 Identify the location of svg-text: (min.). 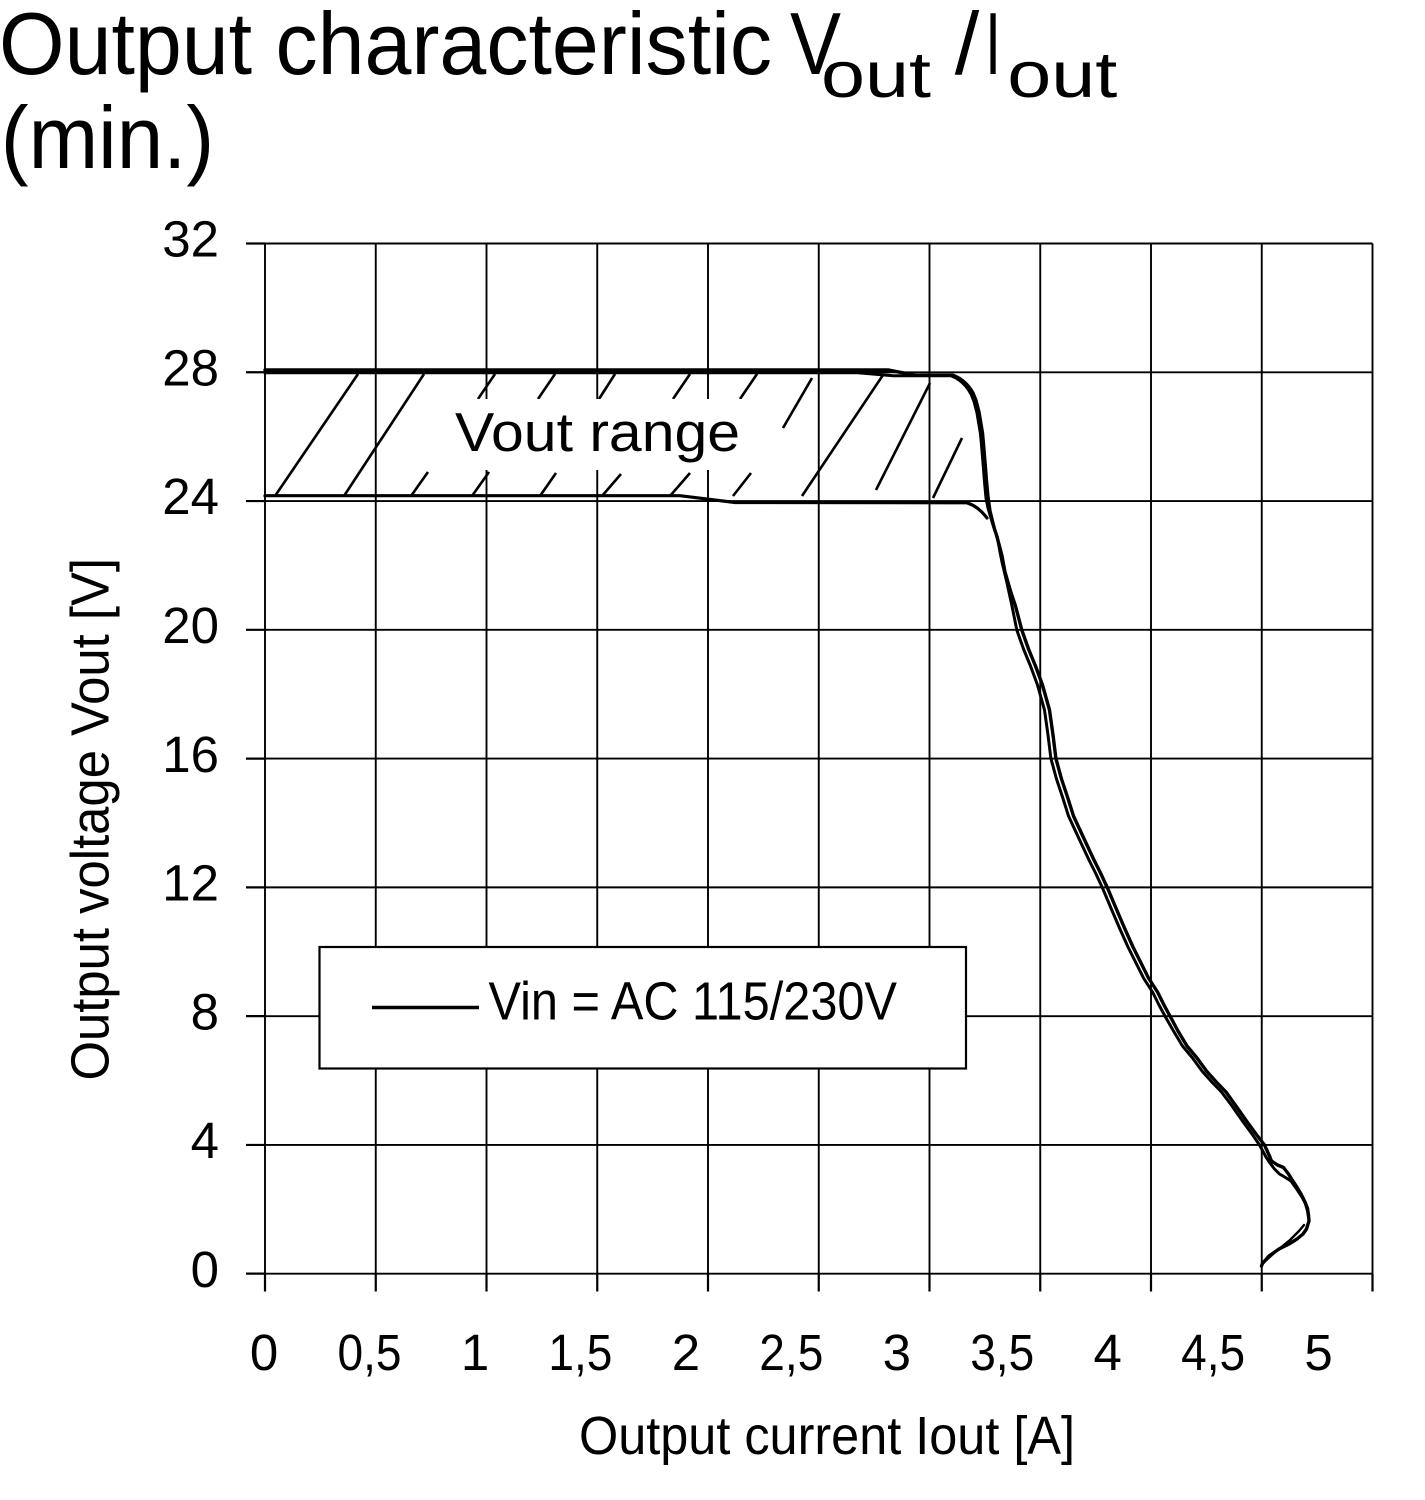
(107, 137).